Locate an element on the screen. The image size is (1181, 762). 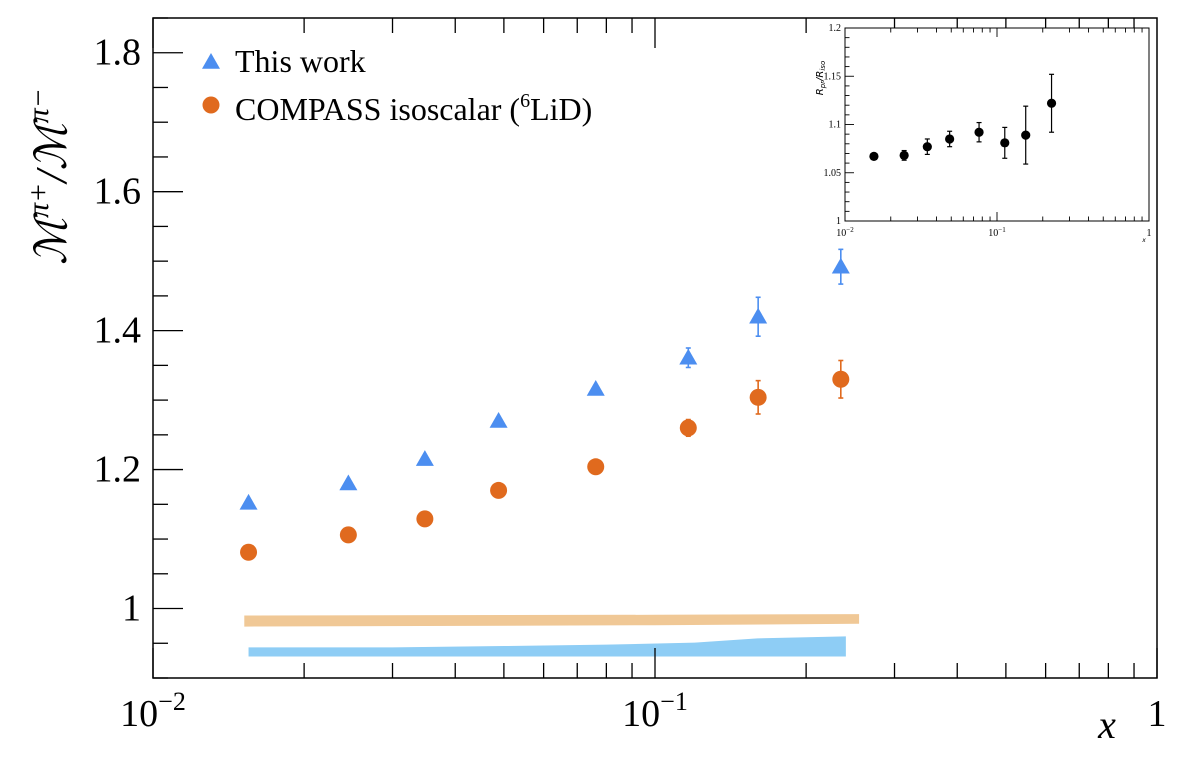
inset-y-tick-label: 1.2 is located at coordinates (835, 28).